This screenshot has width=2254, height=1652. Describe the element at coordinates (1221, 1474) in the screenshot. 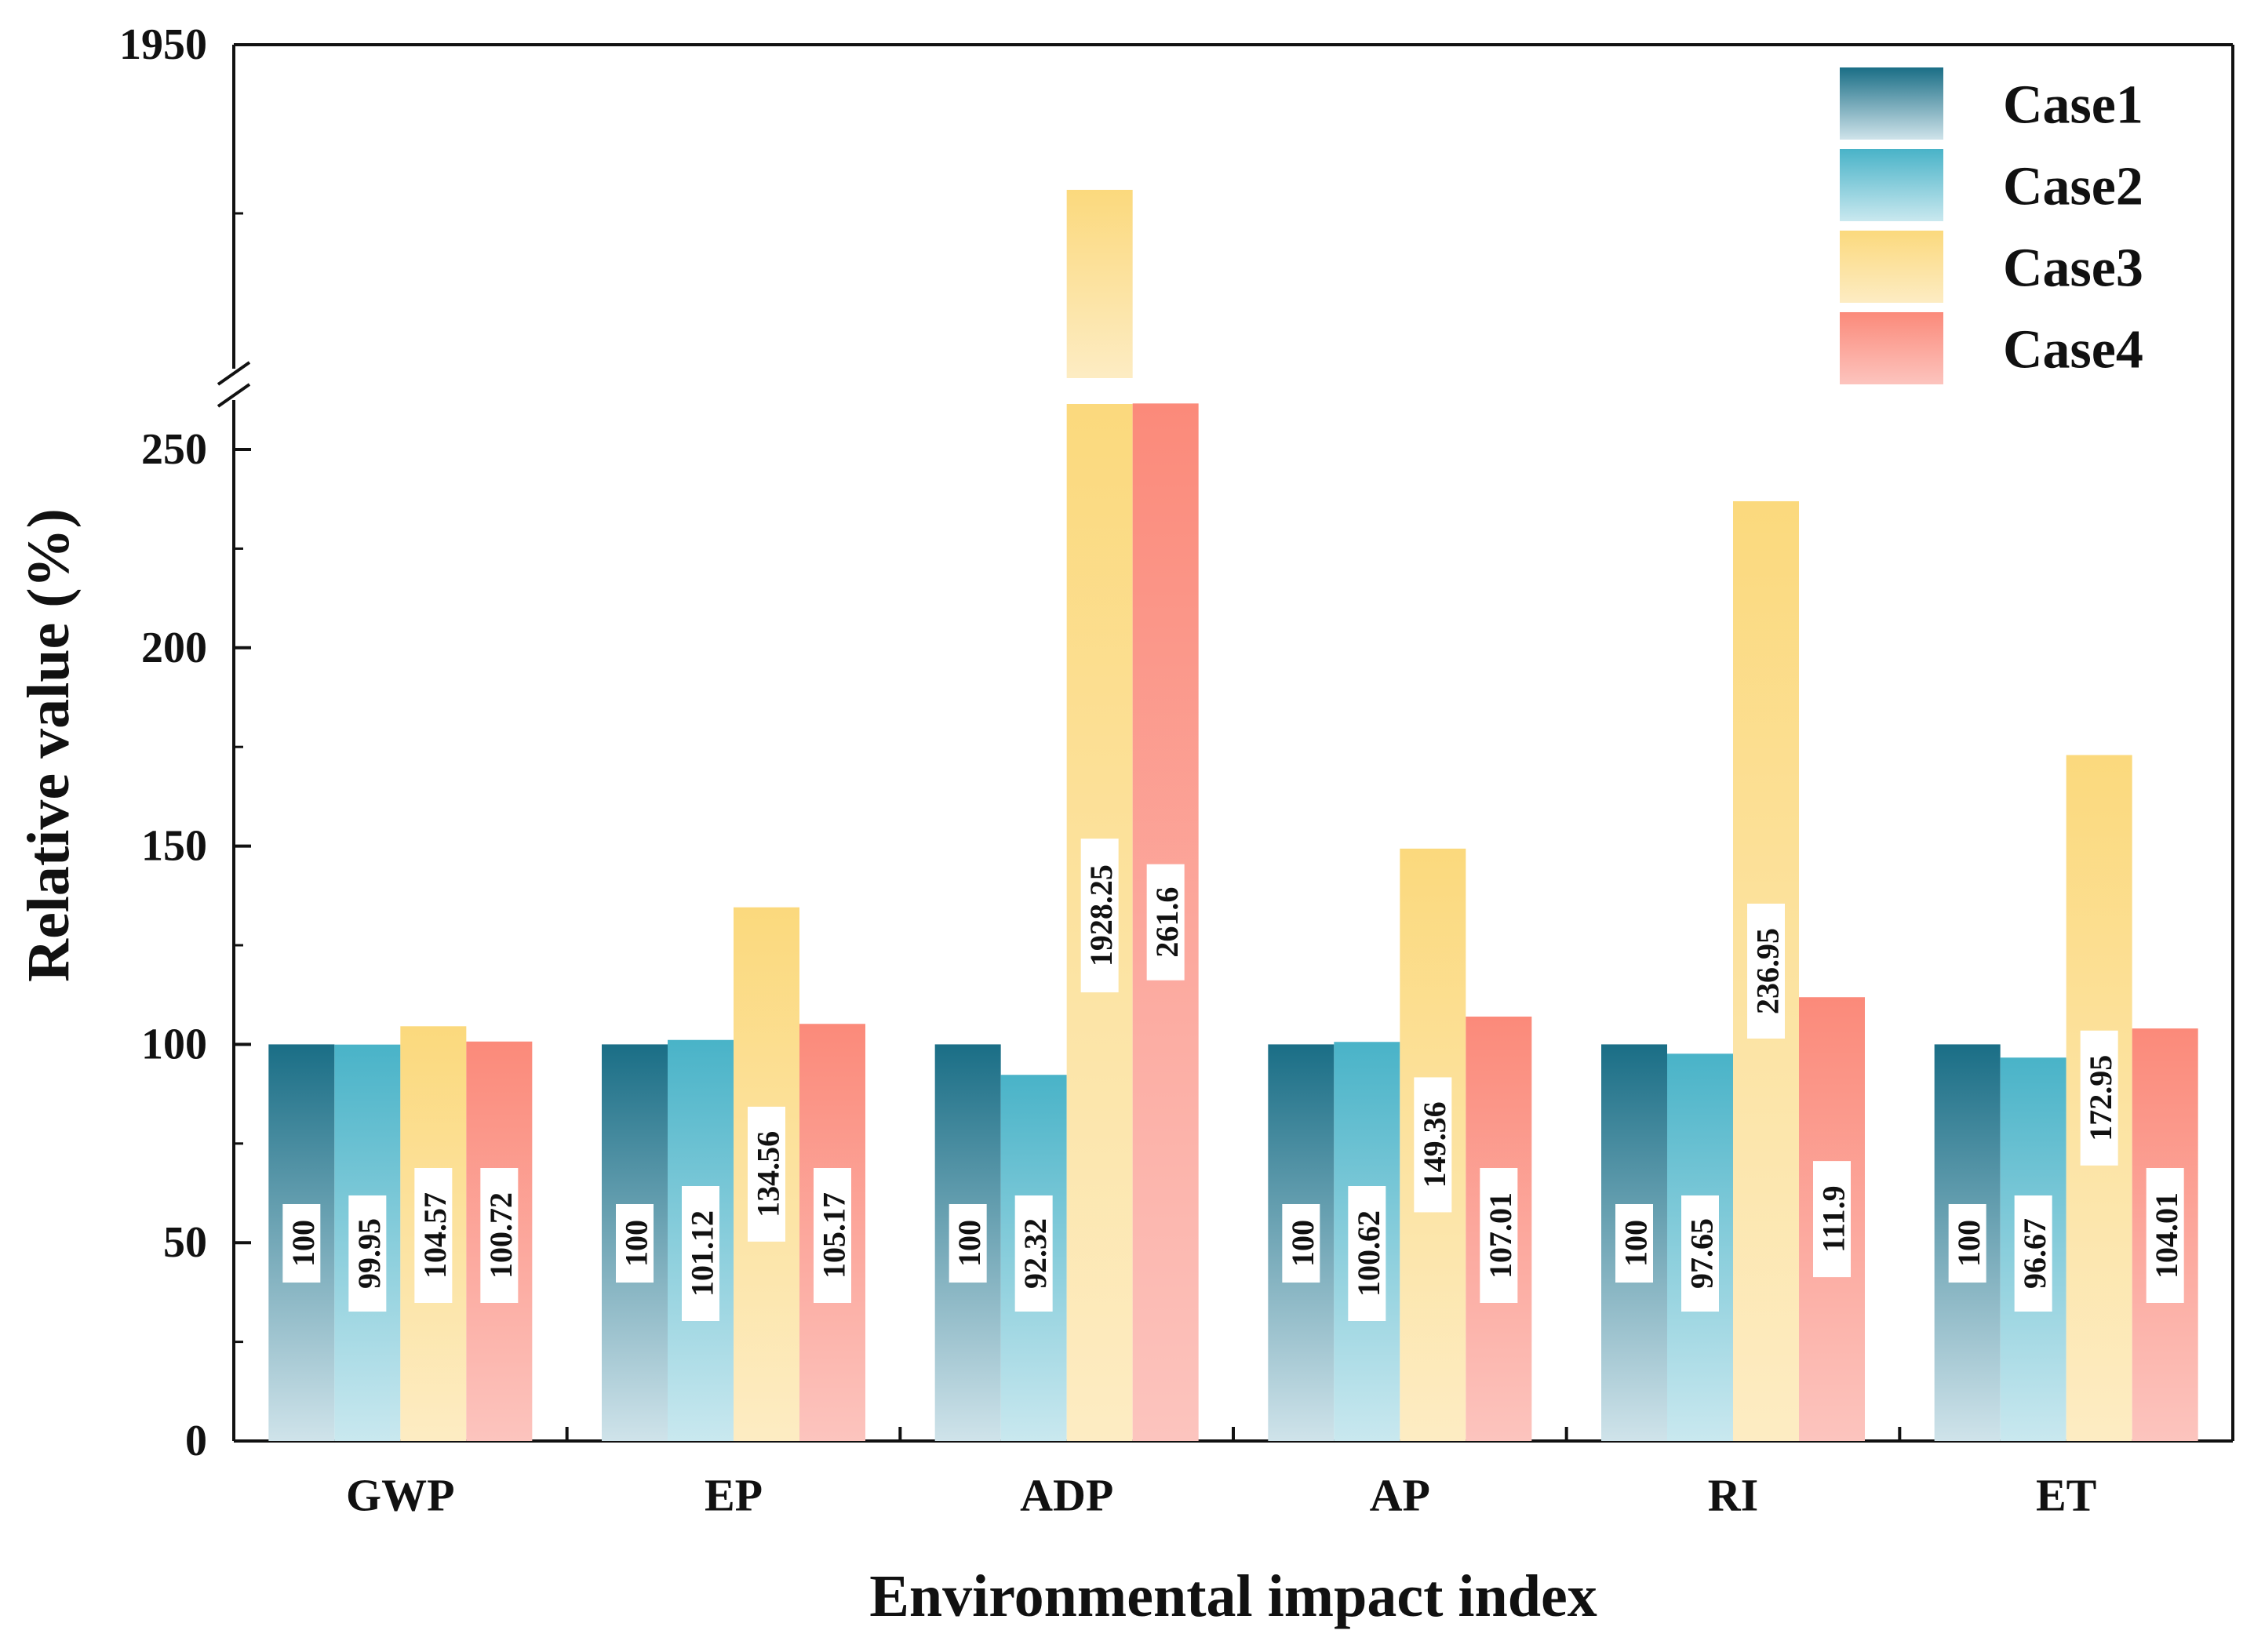

I see `x-axis-ticks: GWP EP ADP AP RI ET` at that location.